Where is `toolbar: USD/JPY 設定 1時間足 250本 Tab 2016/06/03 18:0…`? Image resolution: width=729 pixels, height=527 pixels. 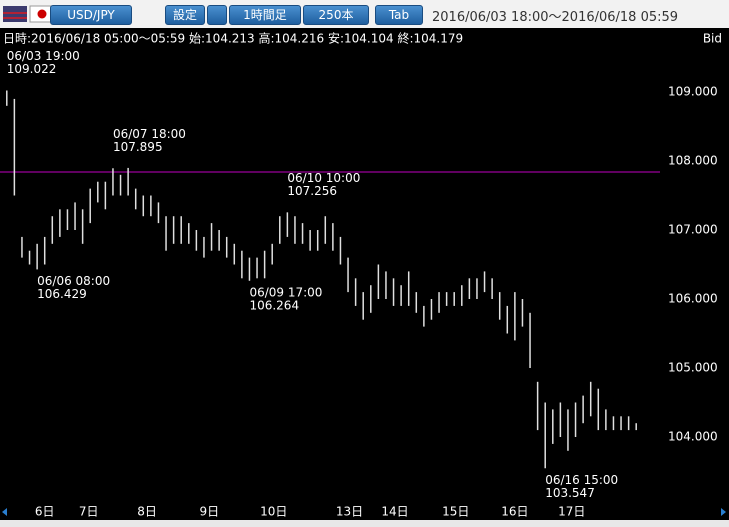 toolbar: USD/JPY 設定 1時間足 250本 Tab 2016/06/03 18:0… is located at coordinates (364, 14).